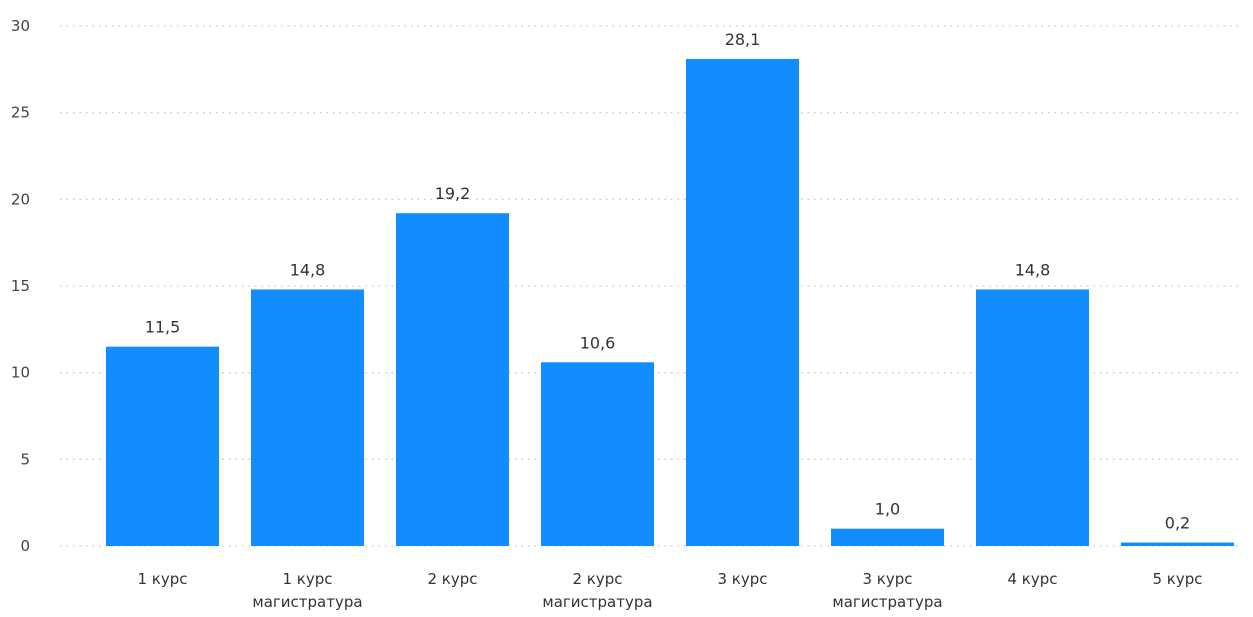  I want to click on y-axis-tick-labels: 0 5 10 15 20 25 30, so click(20, 286).